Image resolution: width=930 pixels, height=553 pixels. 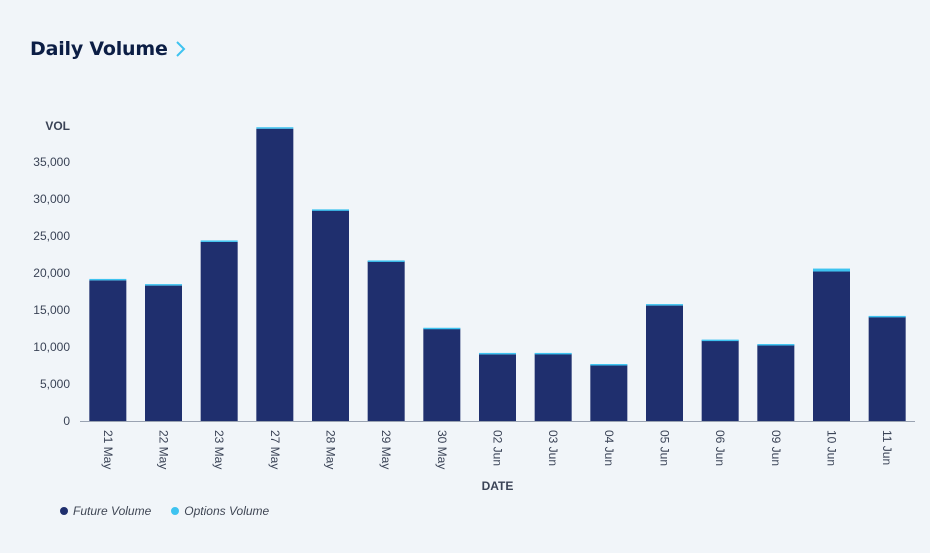 I want to click on chevron-right-icon, so click(x=180, y=49).